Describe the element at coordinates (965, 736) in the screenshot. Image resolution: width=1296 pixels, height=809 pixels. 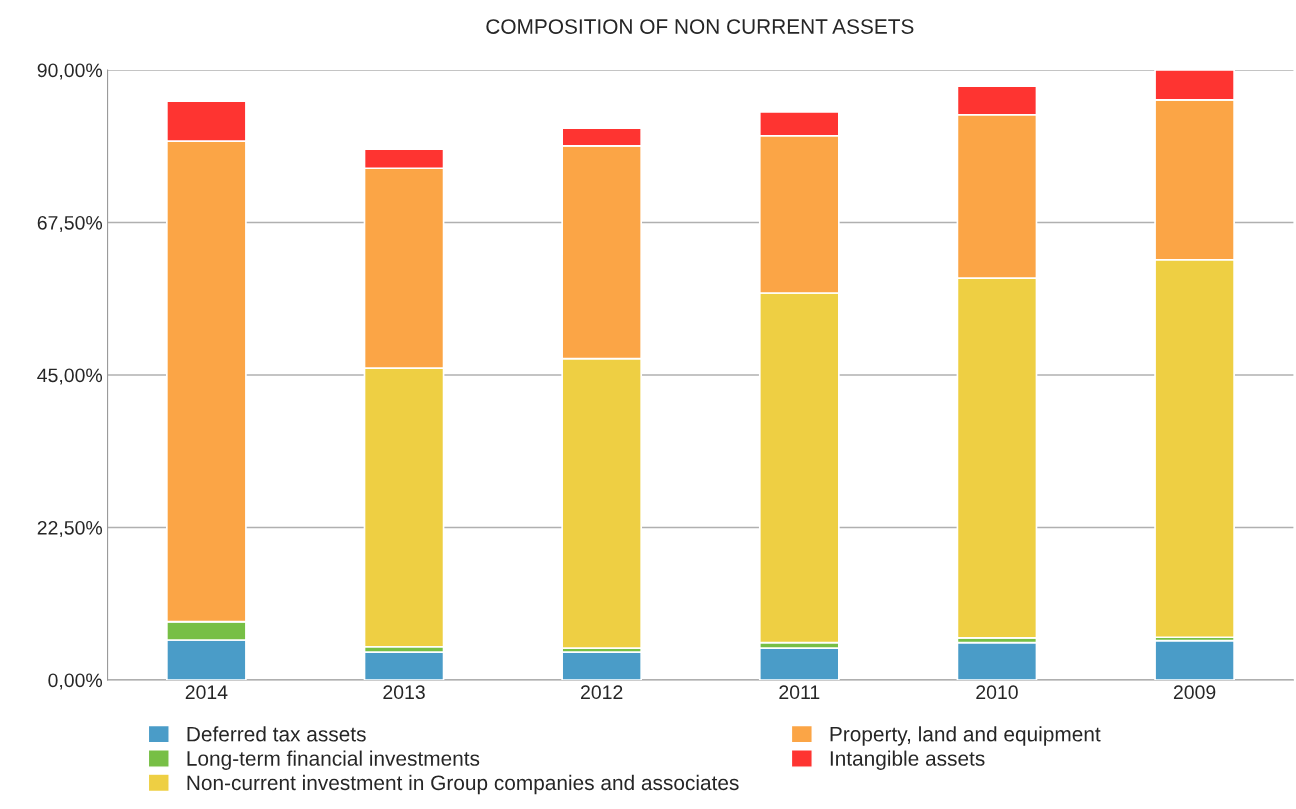
I see `legend-label: Property, land and equipment` at that location.